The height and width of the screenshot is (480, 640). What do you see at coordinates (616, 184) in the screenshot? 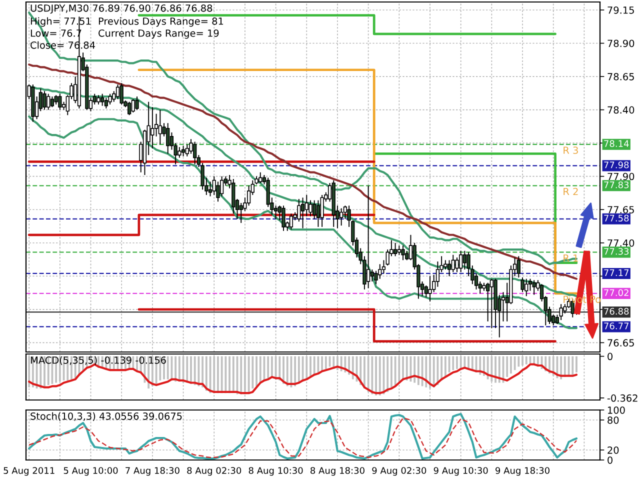
I see `ref-line-label: 77.83` at bounding box center [616, 184].